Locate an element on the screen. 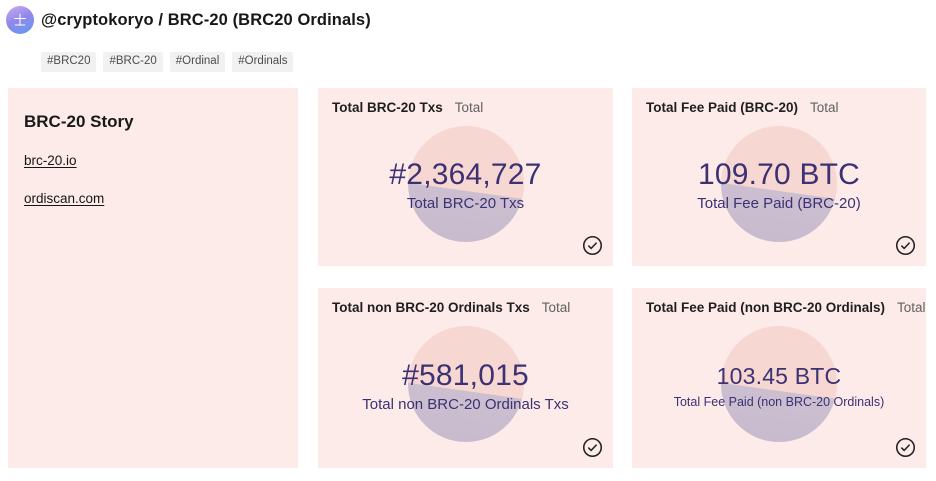 The height and width of the screenshot is (481, 936). card-title: Total non BRC-20 Ordinals Txs is located at coordinates (431, 307).